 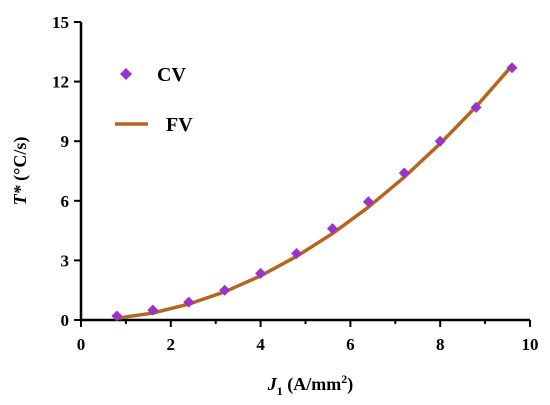 I want to click on y-axis-title-symbol: T*, so click(x=20, y=194).